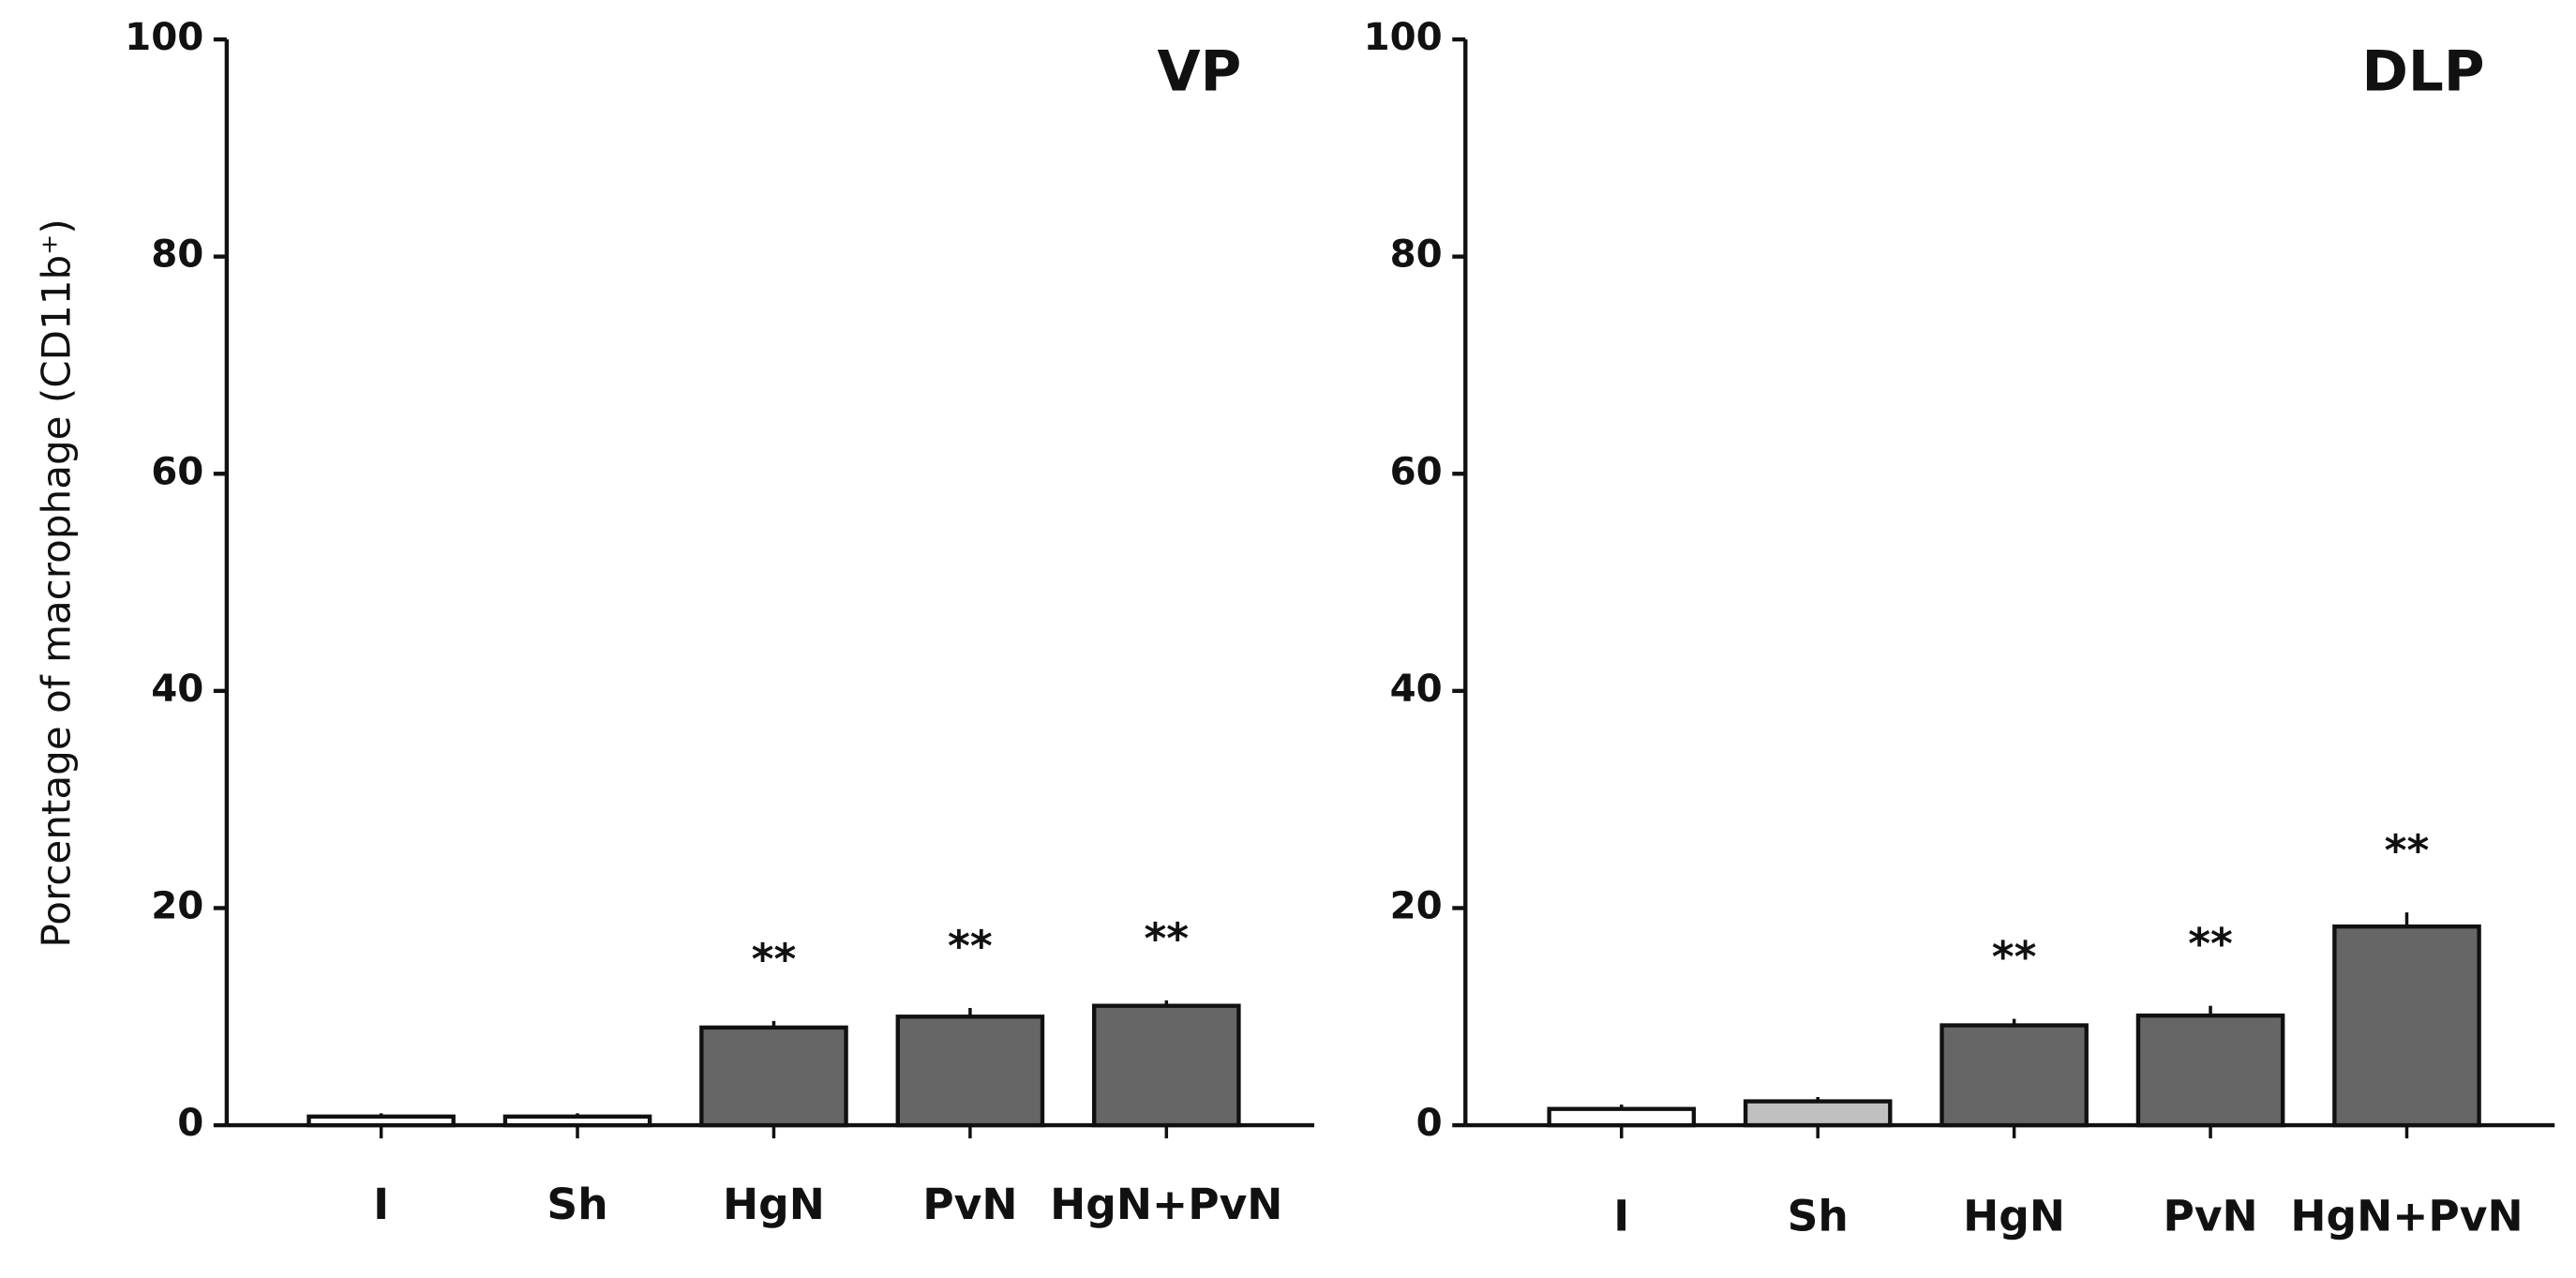  I want to click on chart-title: DLP, so click(2422, 72).